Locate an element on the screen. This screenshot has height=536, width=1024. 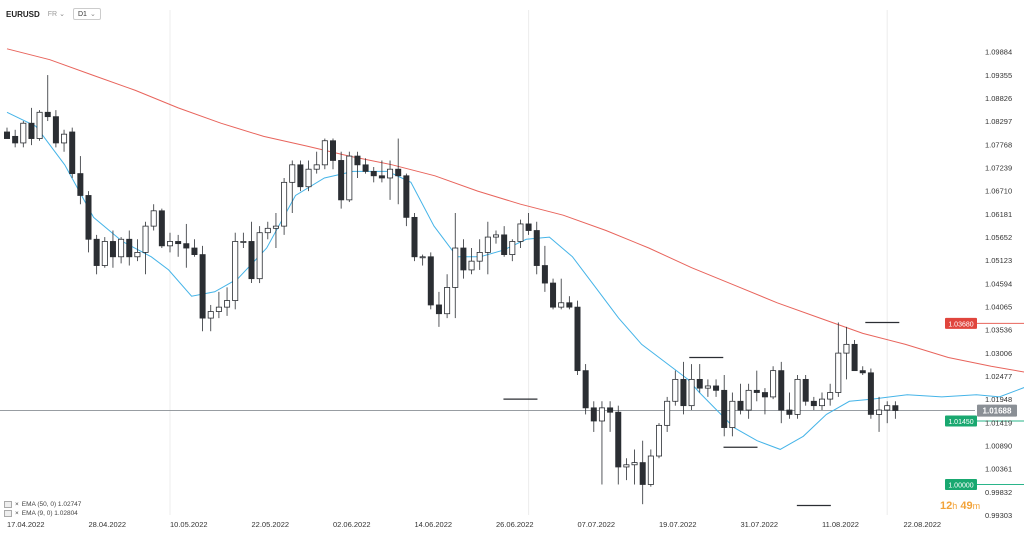
x-tick-label: 28.04.2022 is located at coordinates (108, 524).